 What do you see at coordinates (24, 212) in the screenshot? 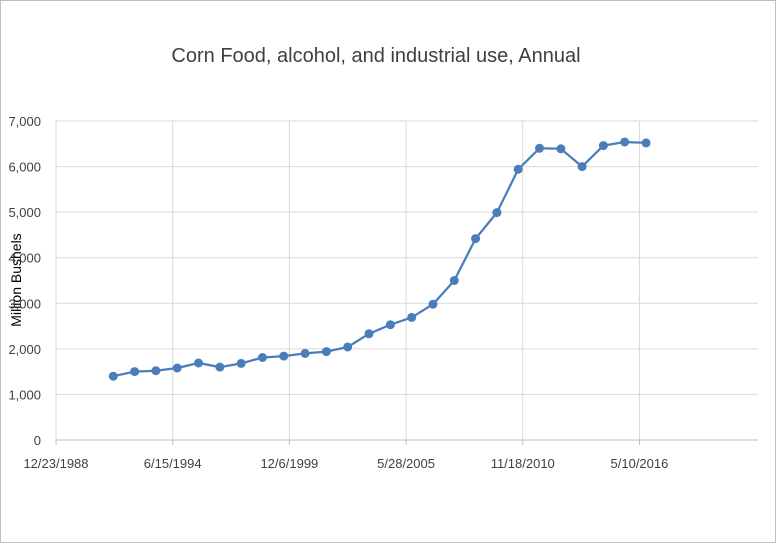
I see `y-tick-label: 5,000` at bounding box center [24, 212].